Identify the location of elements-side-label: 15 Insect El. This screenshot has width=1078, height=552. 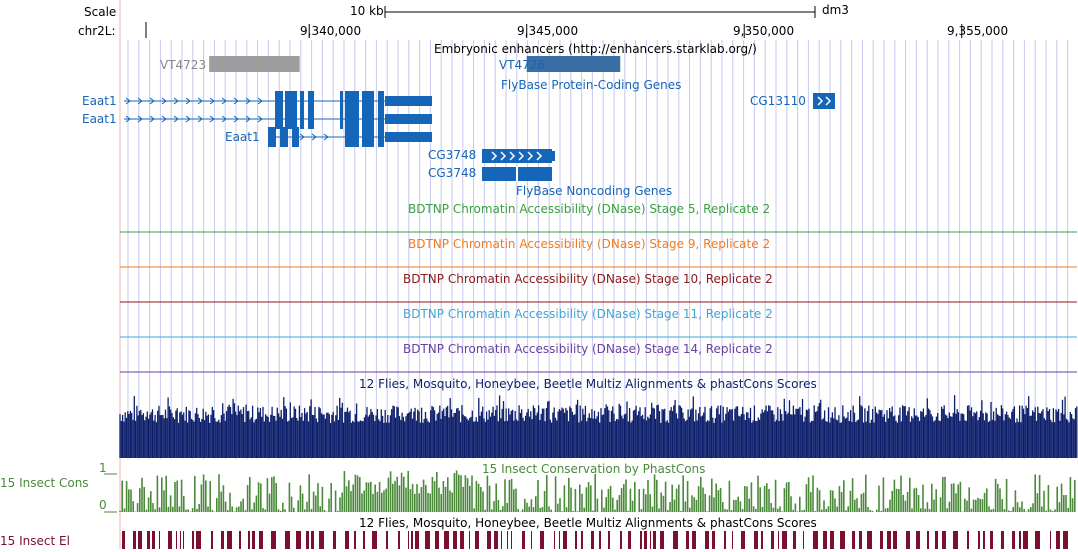
(35, 541).